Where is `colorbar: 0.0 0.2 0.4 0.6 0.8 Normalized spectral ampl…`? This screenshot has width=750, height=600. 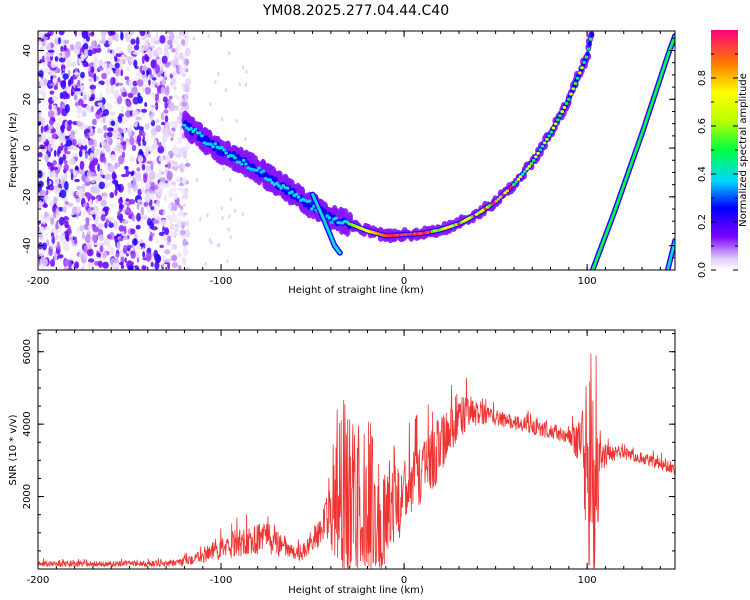 colorbar: 0.0 0.2 0.4 0.6 0.8 Normalized spectral ampl… is located at coordinates (723, 154).